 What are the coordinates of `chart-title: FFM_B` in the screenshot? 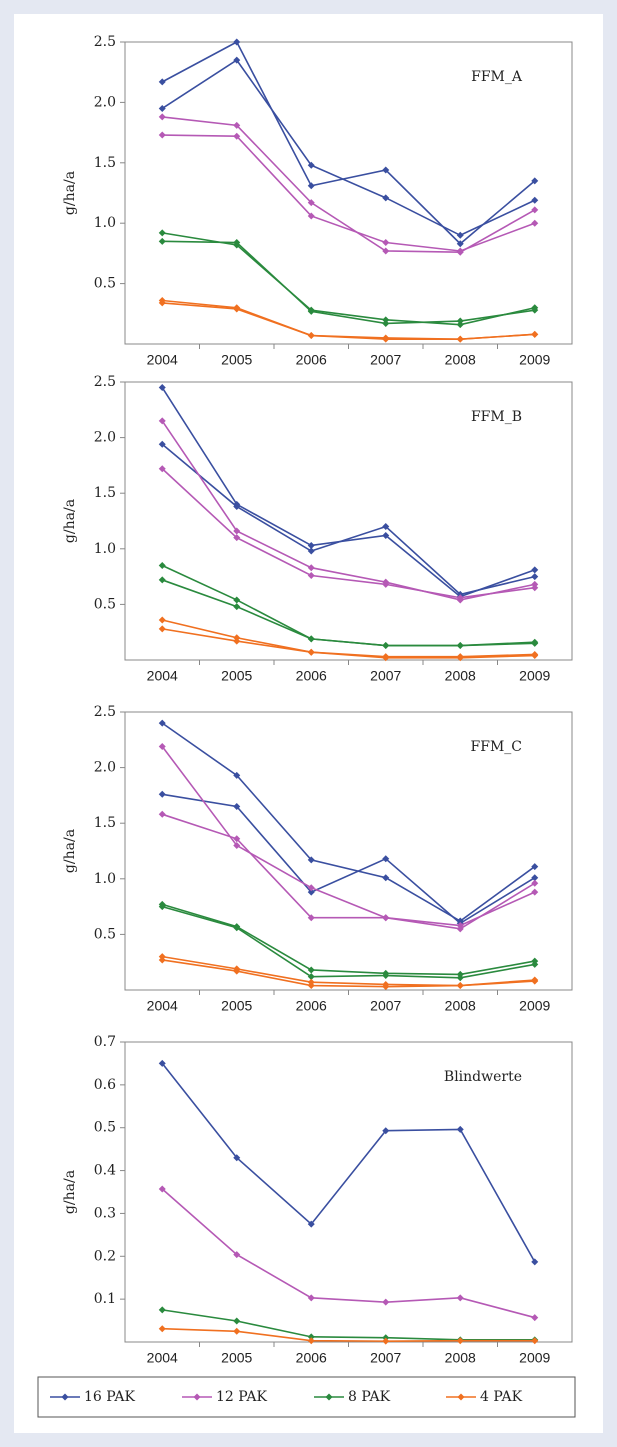 It's located at (496, 417).